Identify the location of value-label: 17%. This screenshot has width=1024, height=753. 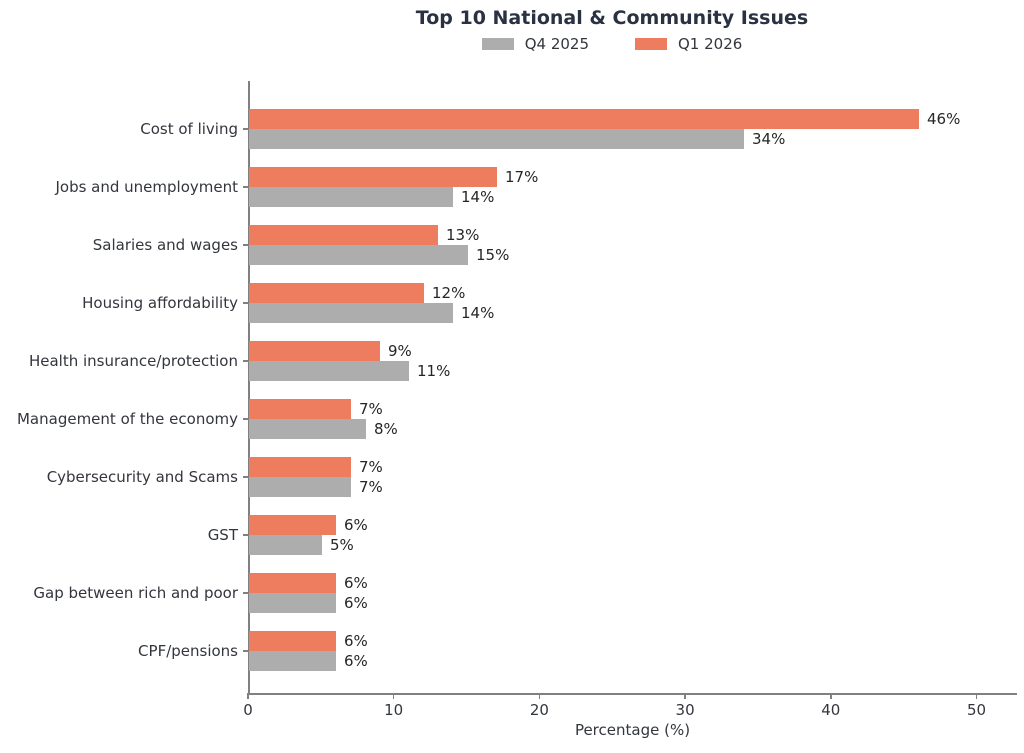
(522, 177).